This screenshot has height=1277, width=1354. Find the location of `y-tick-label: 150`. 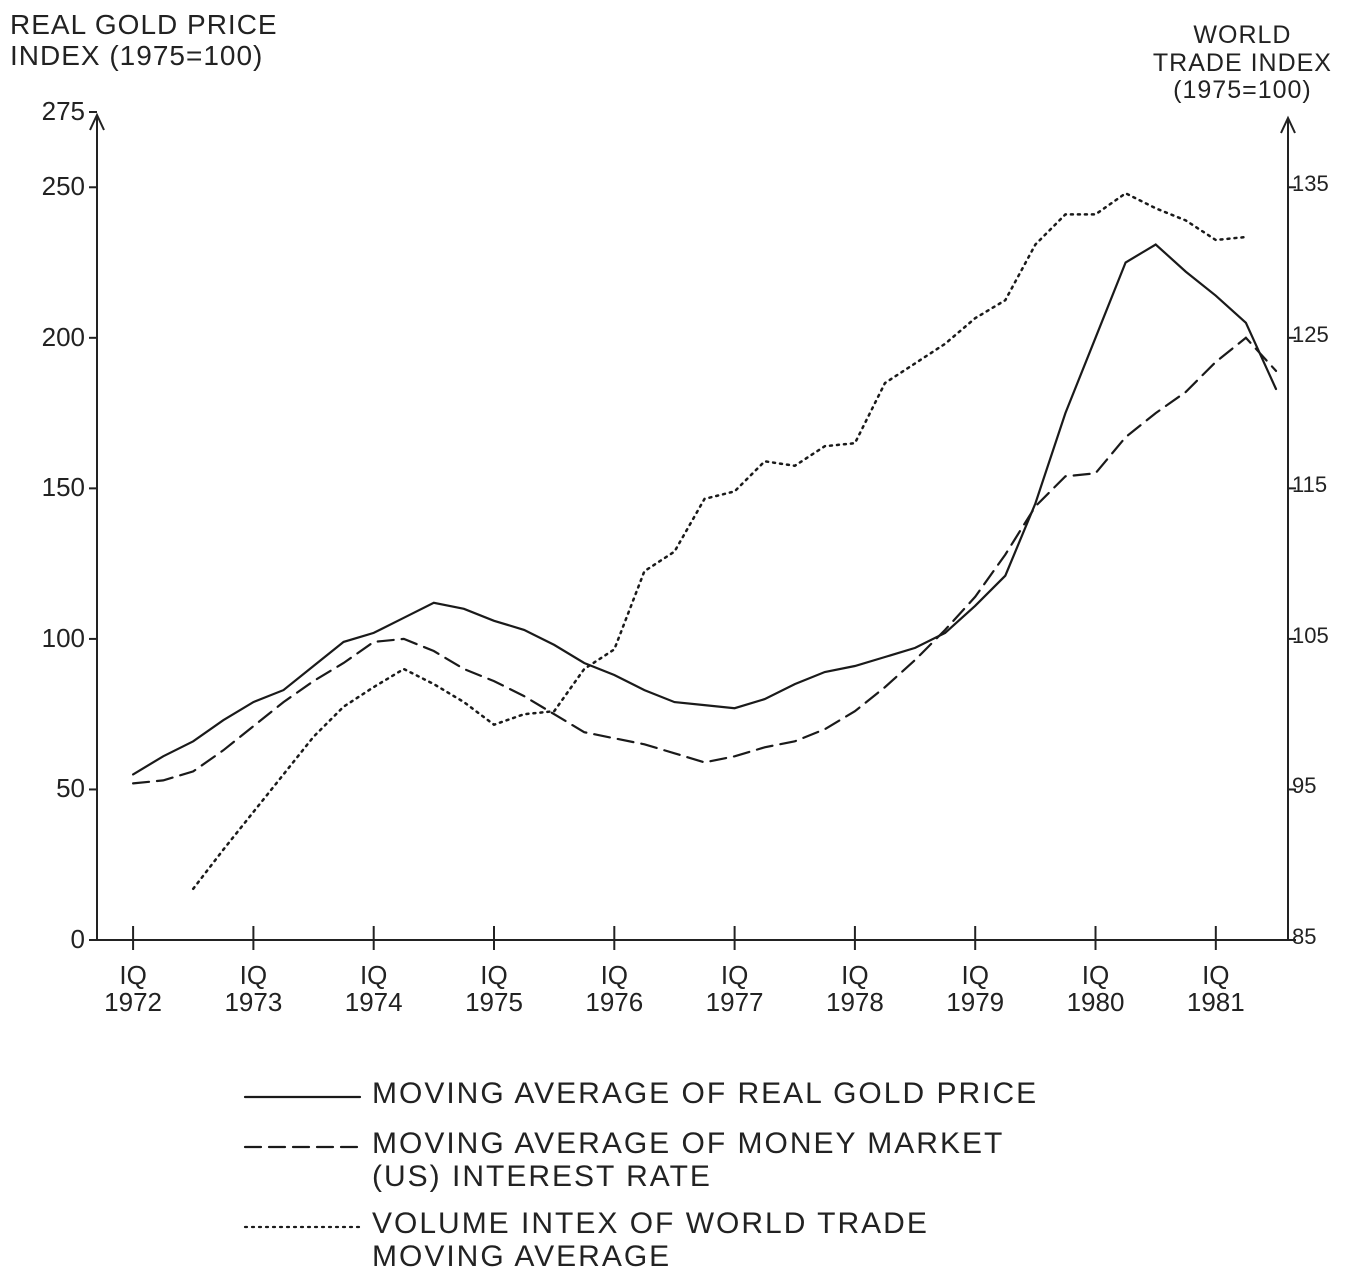

y-tick-label: 150 is located at coordinates (63, 487).